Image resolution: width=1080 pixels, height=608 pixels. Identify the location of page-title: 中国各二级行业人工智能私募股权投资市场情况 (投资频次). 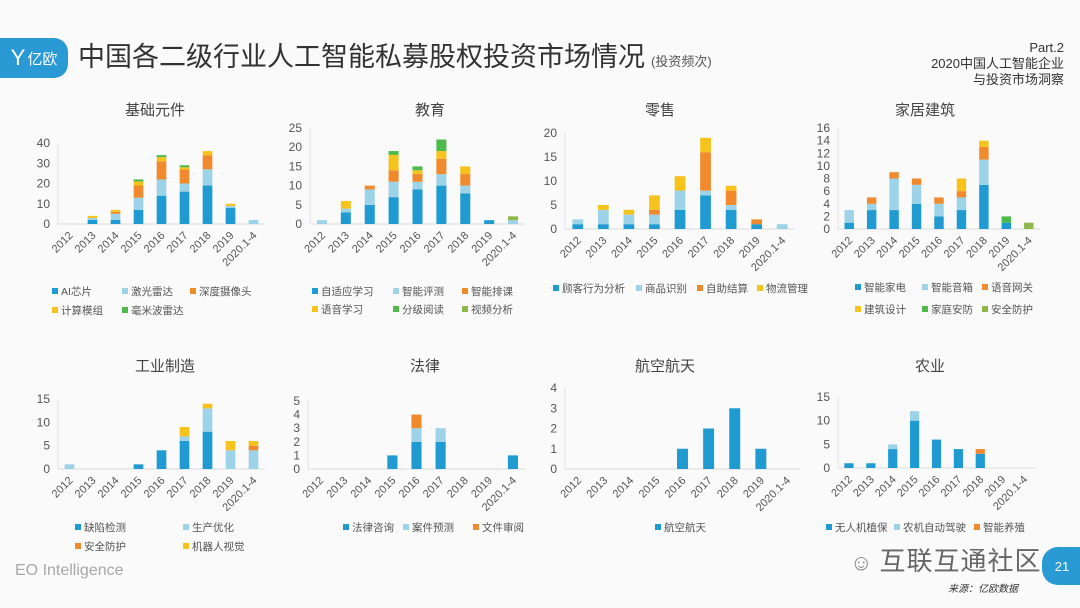
(395, 54).